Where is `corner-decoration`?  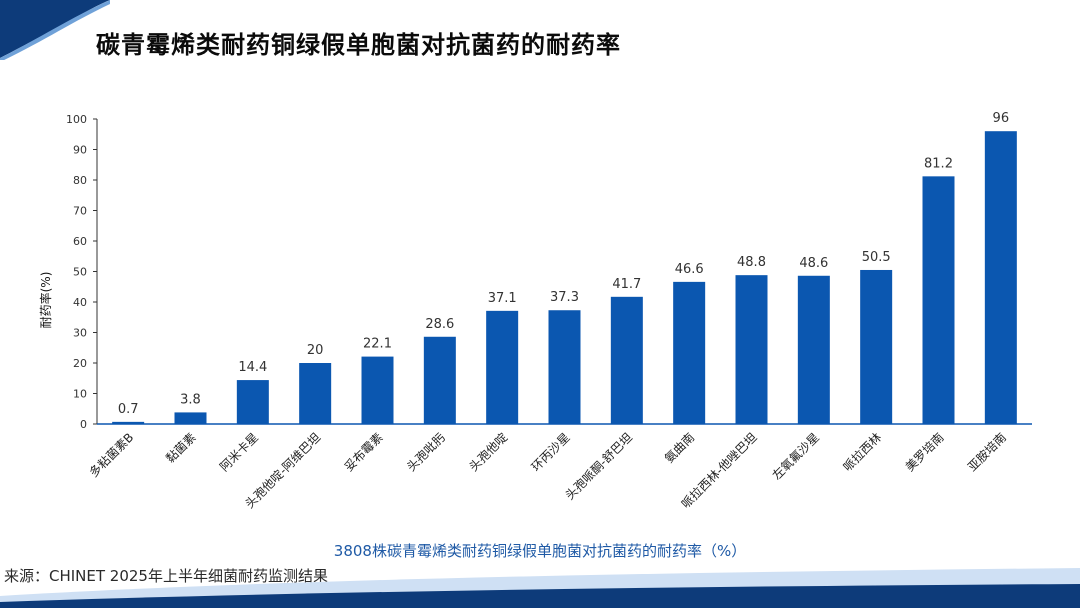
corner-decoration is located at coordinates (55, 30).